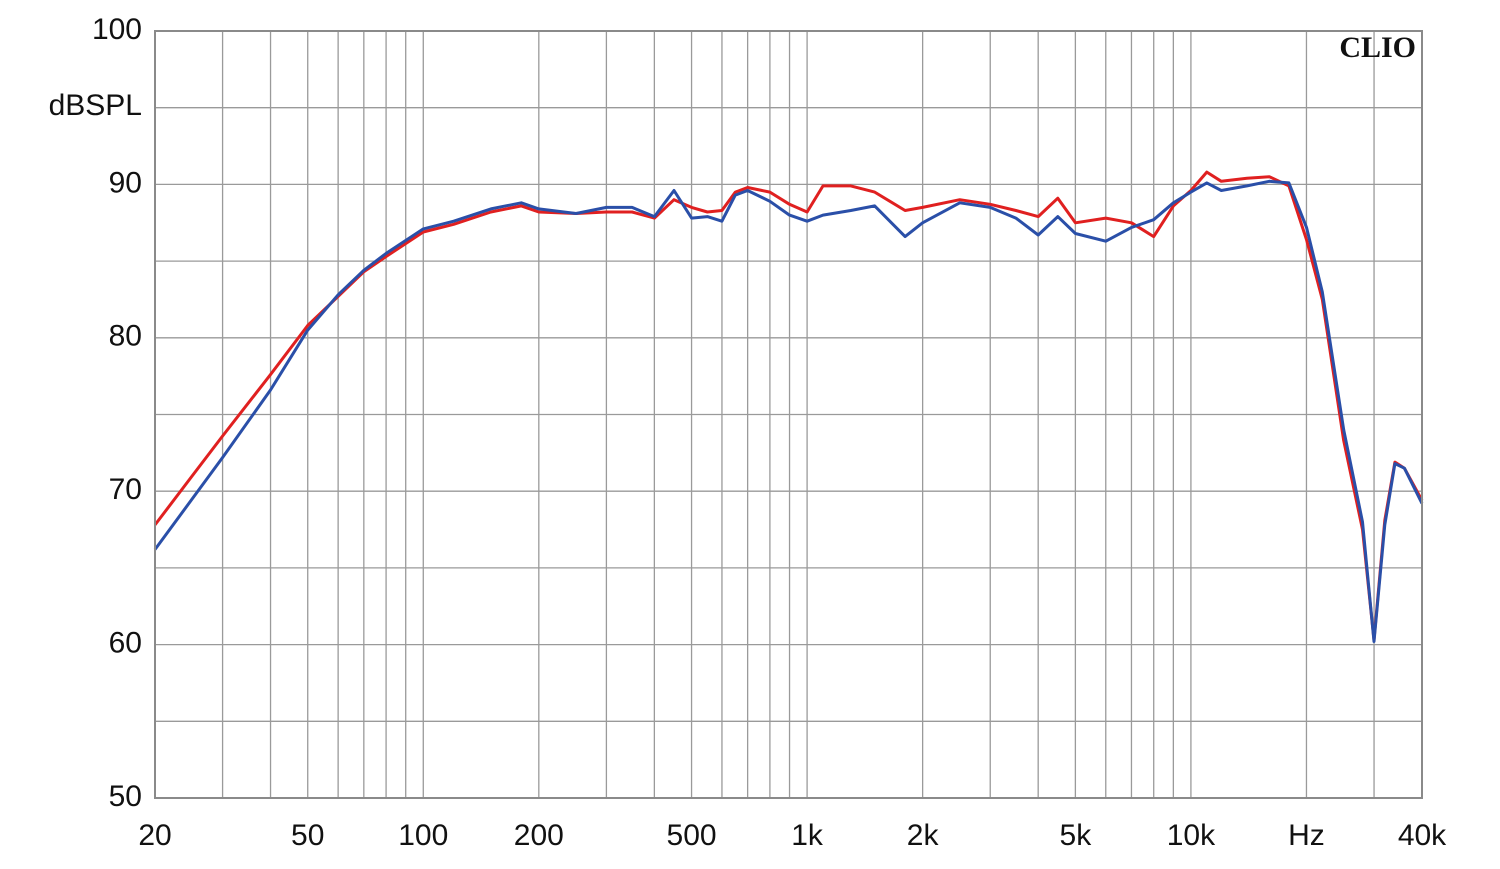 The width and height of the screenshot is (1500, 869). What do you see at coordinates (125, 182) in the screenshot?
I see `y-tick-label: 90` at bounding box center [125, 182].